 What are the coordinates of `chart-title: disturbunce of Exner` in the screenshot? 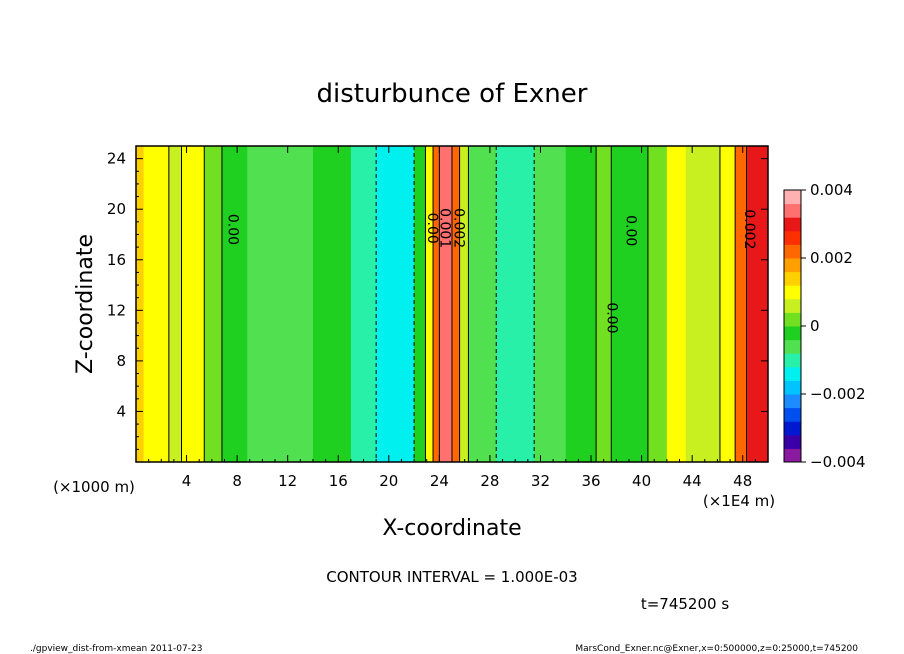 It's located at (452, 94).